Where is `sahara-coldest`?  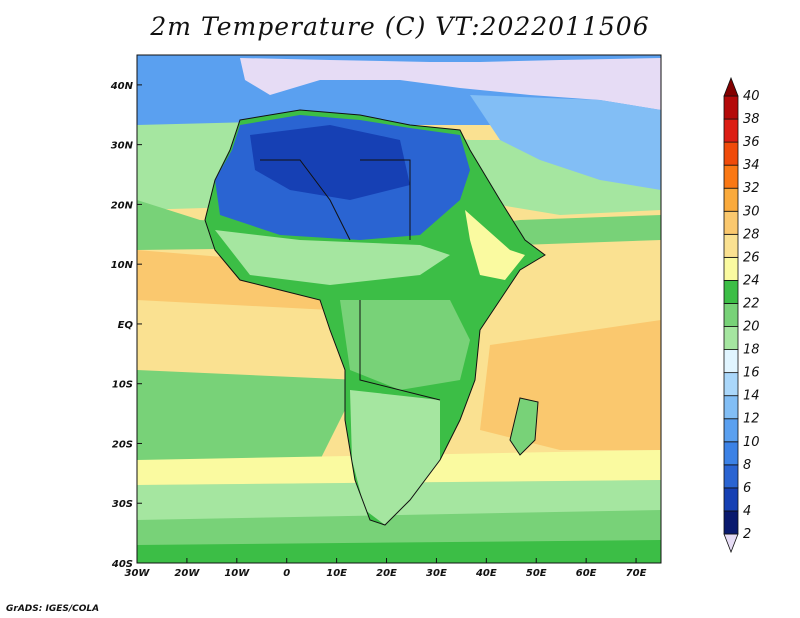
sahara-coldest is located at coordinates (330, 162).